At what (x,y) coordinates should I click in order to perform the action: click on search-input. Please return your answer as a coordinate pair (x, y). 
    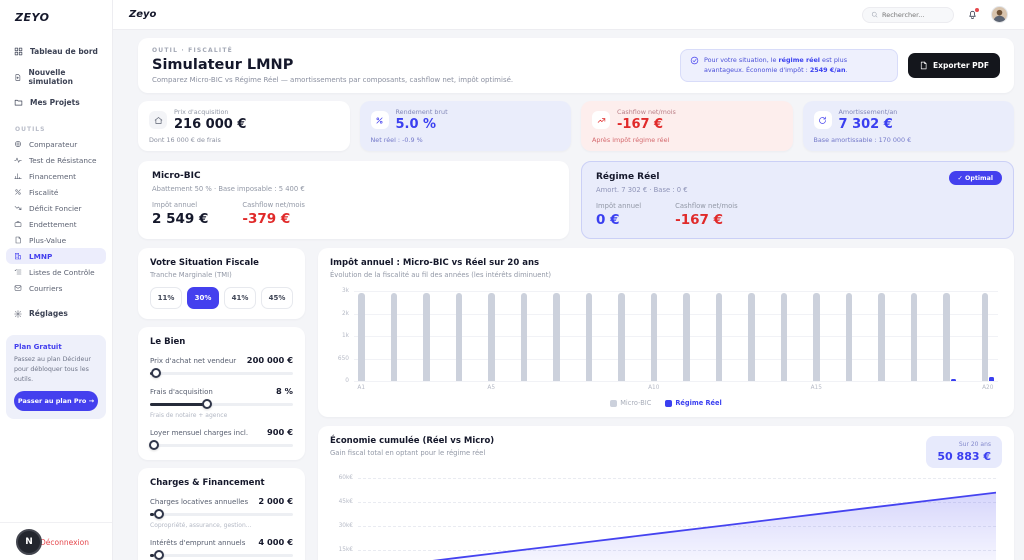
    Looking at the image, I should click on (913, 14).